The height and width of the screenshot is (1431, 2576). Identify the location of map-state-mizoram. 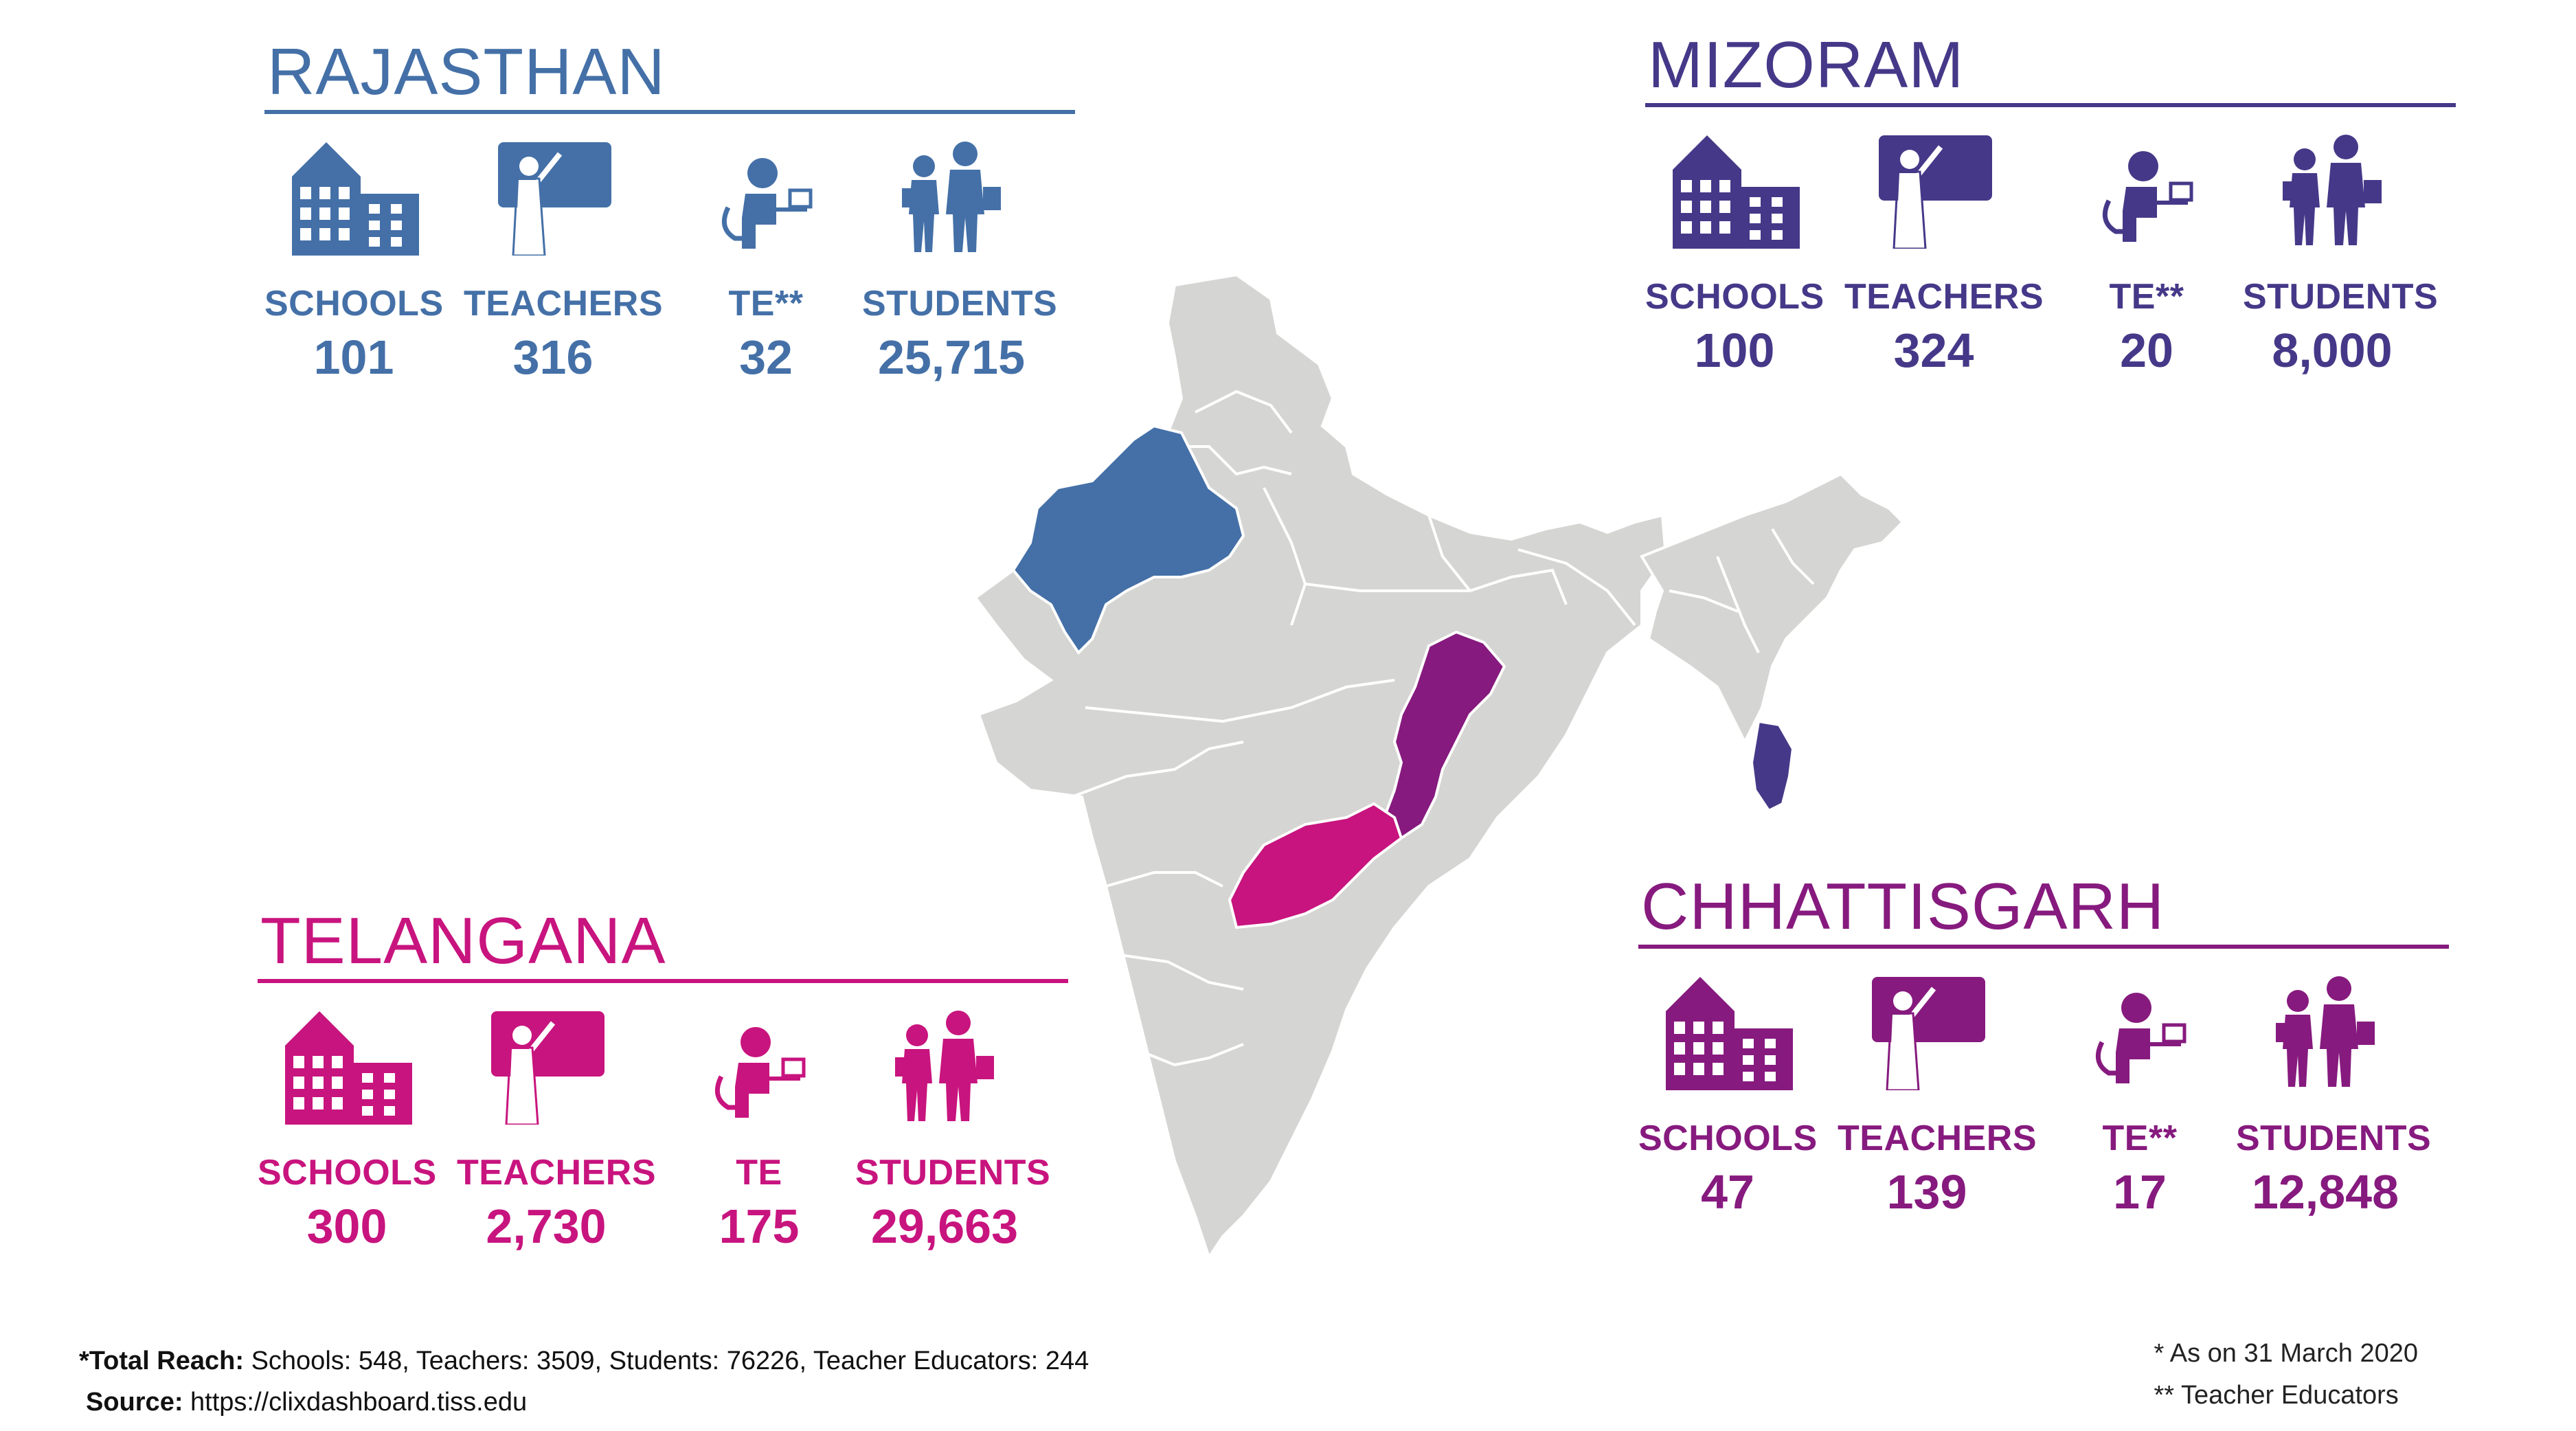
(1772, 766).